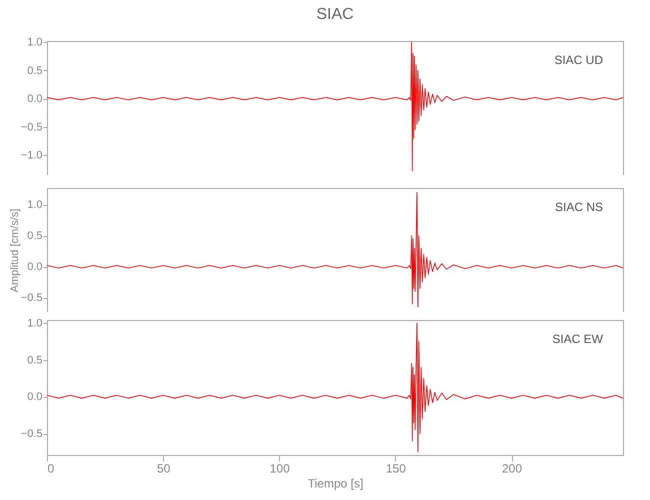 The height and width of the screenshot is (500, 650). What do you see at coordinates (512, 469) in the screenshot?
I see `x-tick-label: 200` at bounding box center [512, 469].